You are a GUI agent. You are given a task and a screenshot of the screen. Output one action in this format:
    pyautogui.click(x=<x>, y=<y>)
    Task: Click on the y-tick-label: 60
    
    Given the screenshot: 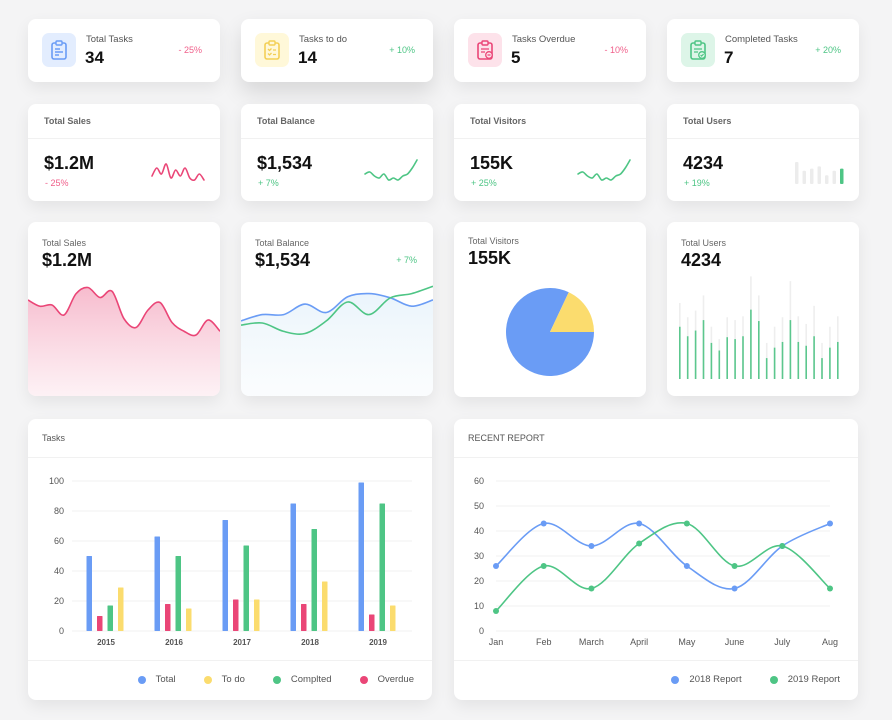 What is the action you would take?
    pyautogui.click(x=59, y=541)
    